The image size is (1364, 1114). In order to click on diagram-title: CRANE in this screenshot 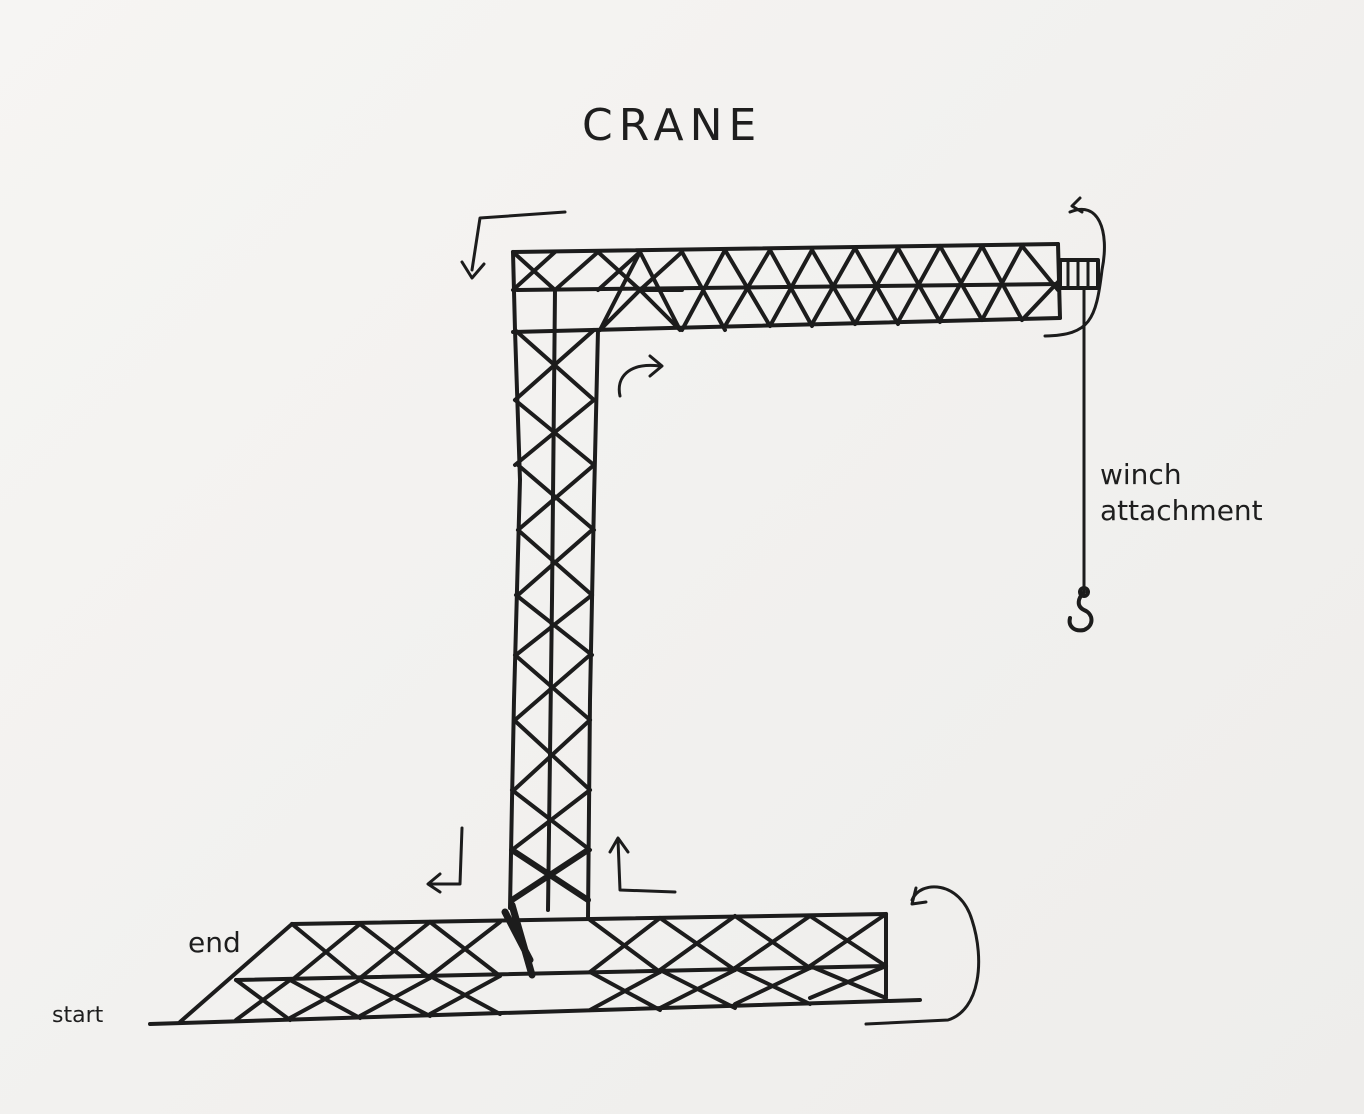, I will do `click(672, 125)`.